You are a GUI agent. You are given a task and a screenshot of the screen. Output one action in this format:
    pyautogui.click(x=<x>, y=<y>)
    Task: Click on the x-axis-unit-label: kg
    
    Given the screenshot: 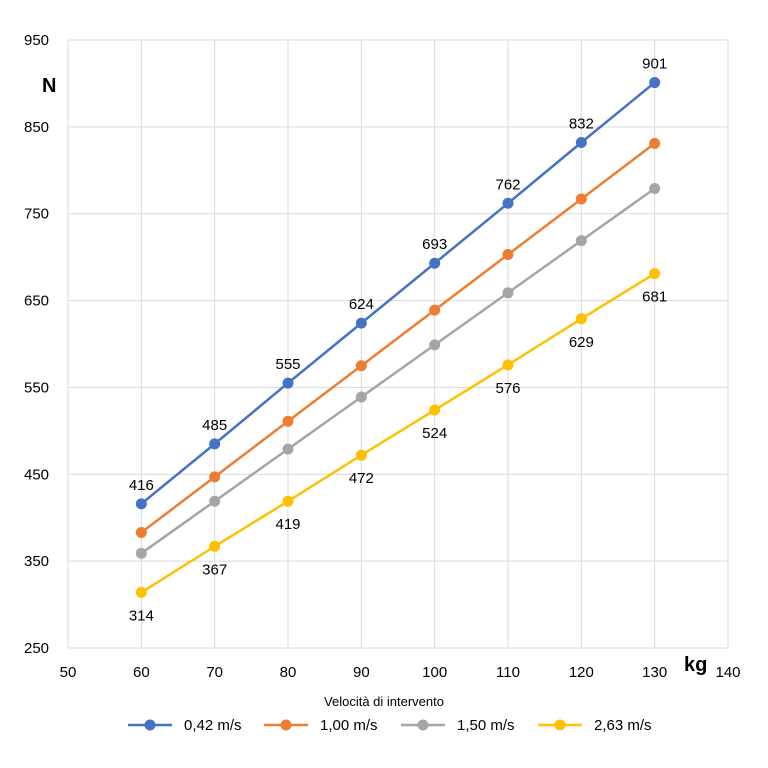 What is the action you would take?
    pyautogui.click(x=695, y=665)
    